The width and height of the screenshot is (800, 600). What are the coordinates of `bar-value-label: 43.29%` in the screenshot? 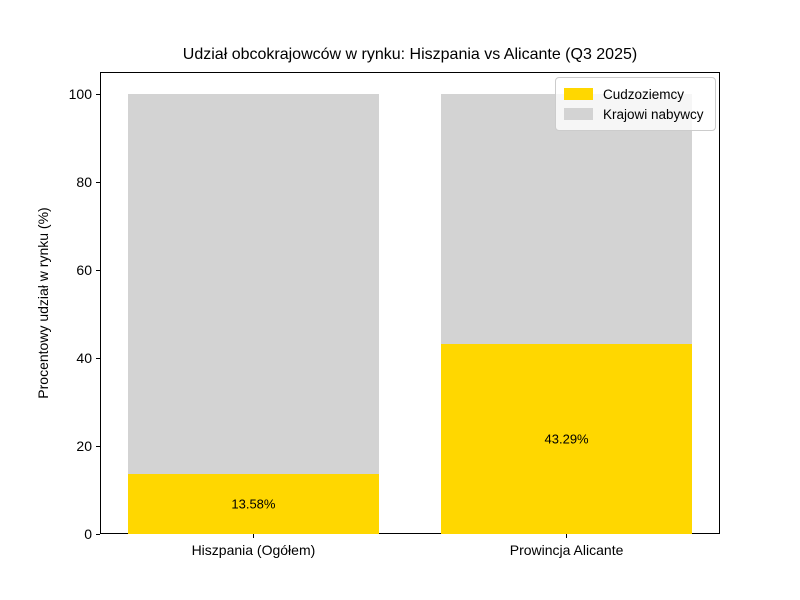 It's located at (566, 439).